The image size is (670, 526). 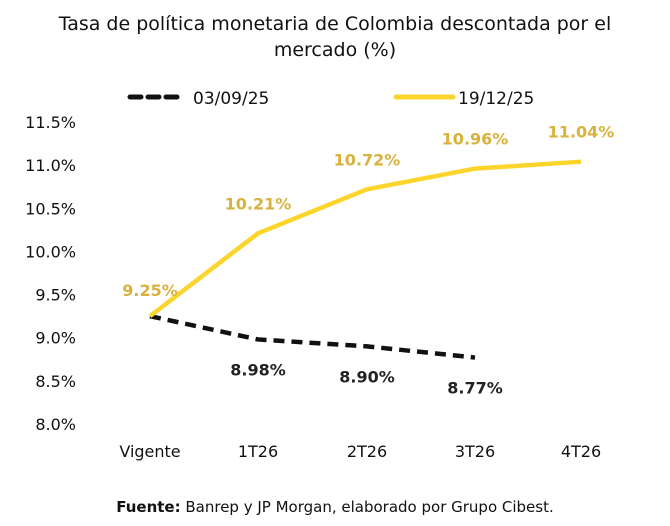 What do you see at coordinates (50, 208) in the screenshot?
I see `y-tick-label: 10.5%` at bounding box center [50, 208].